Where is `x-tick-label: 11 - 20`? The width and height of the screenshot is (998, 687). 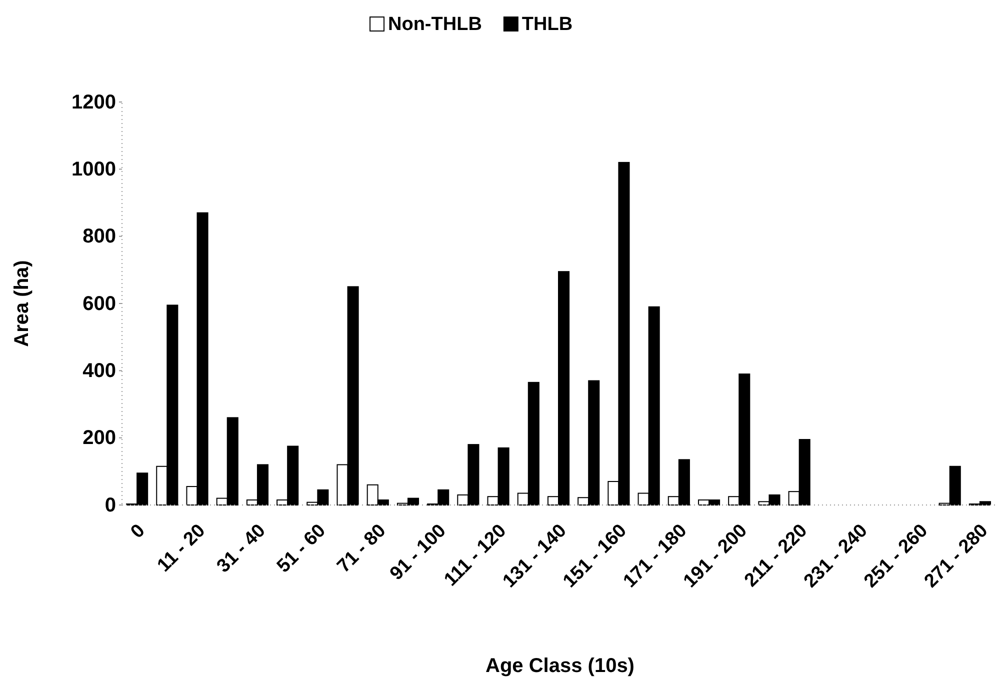
x-tick-label: 11 - 20 is located at coordinates (182, 548).